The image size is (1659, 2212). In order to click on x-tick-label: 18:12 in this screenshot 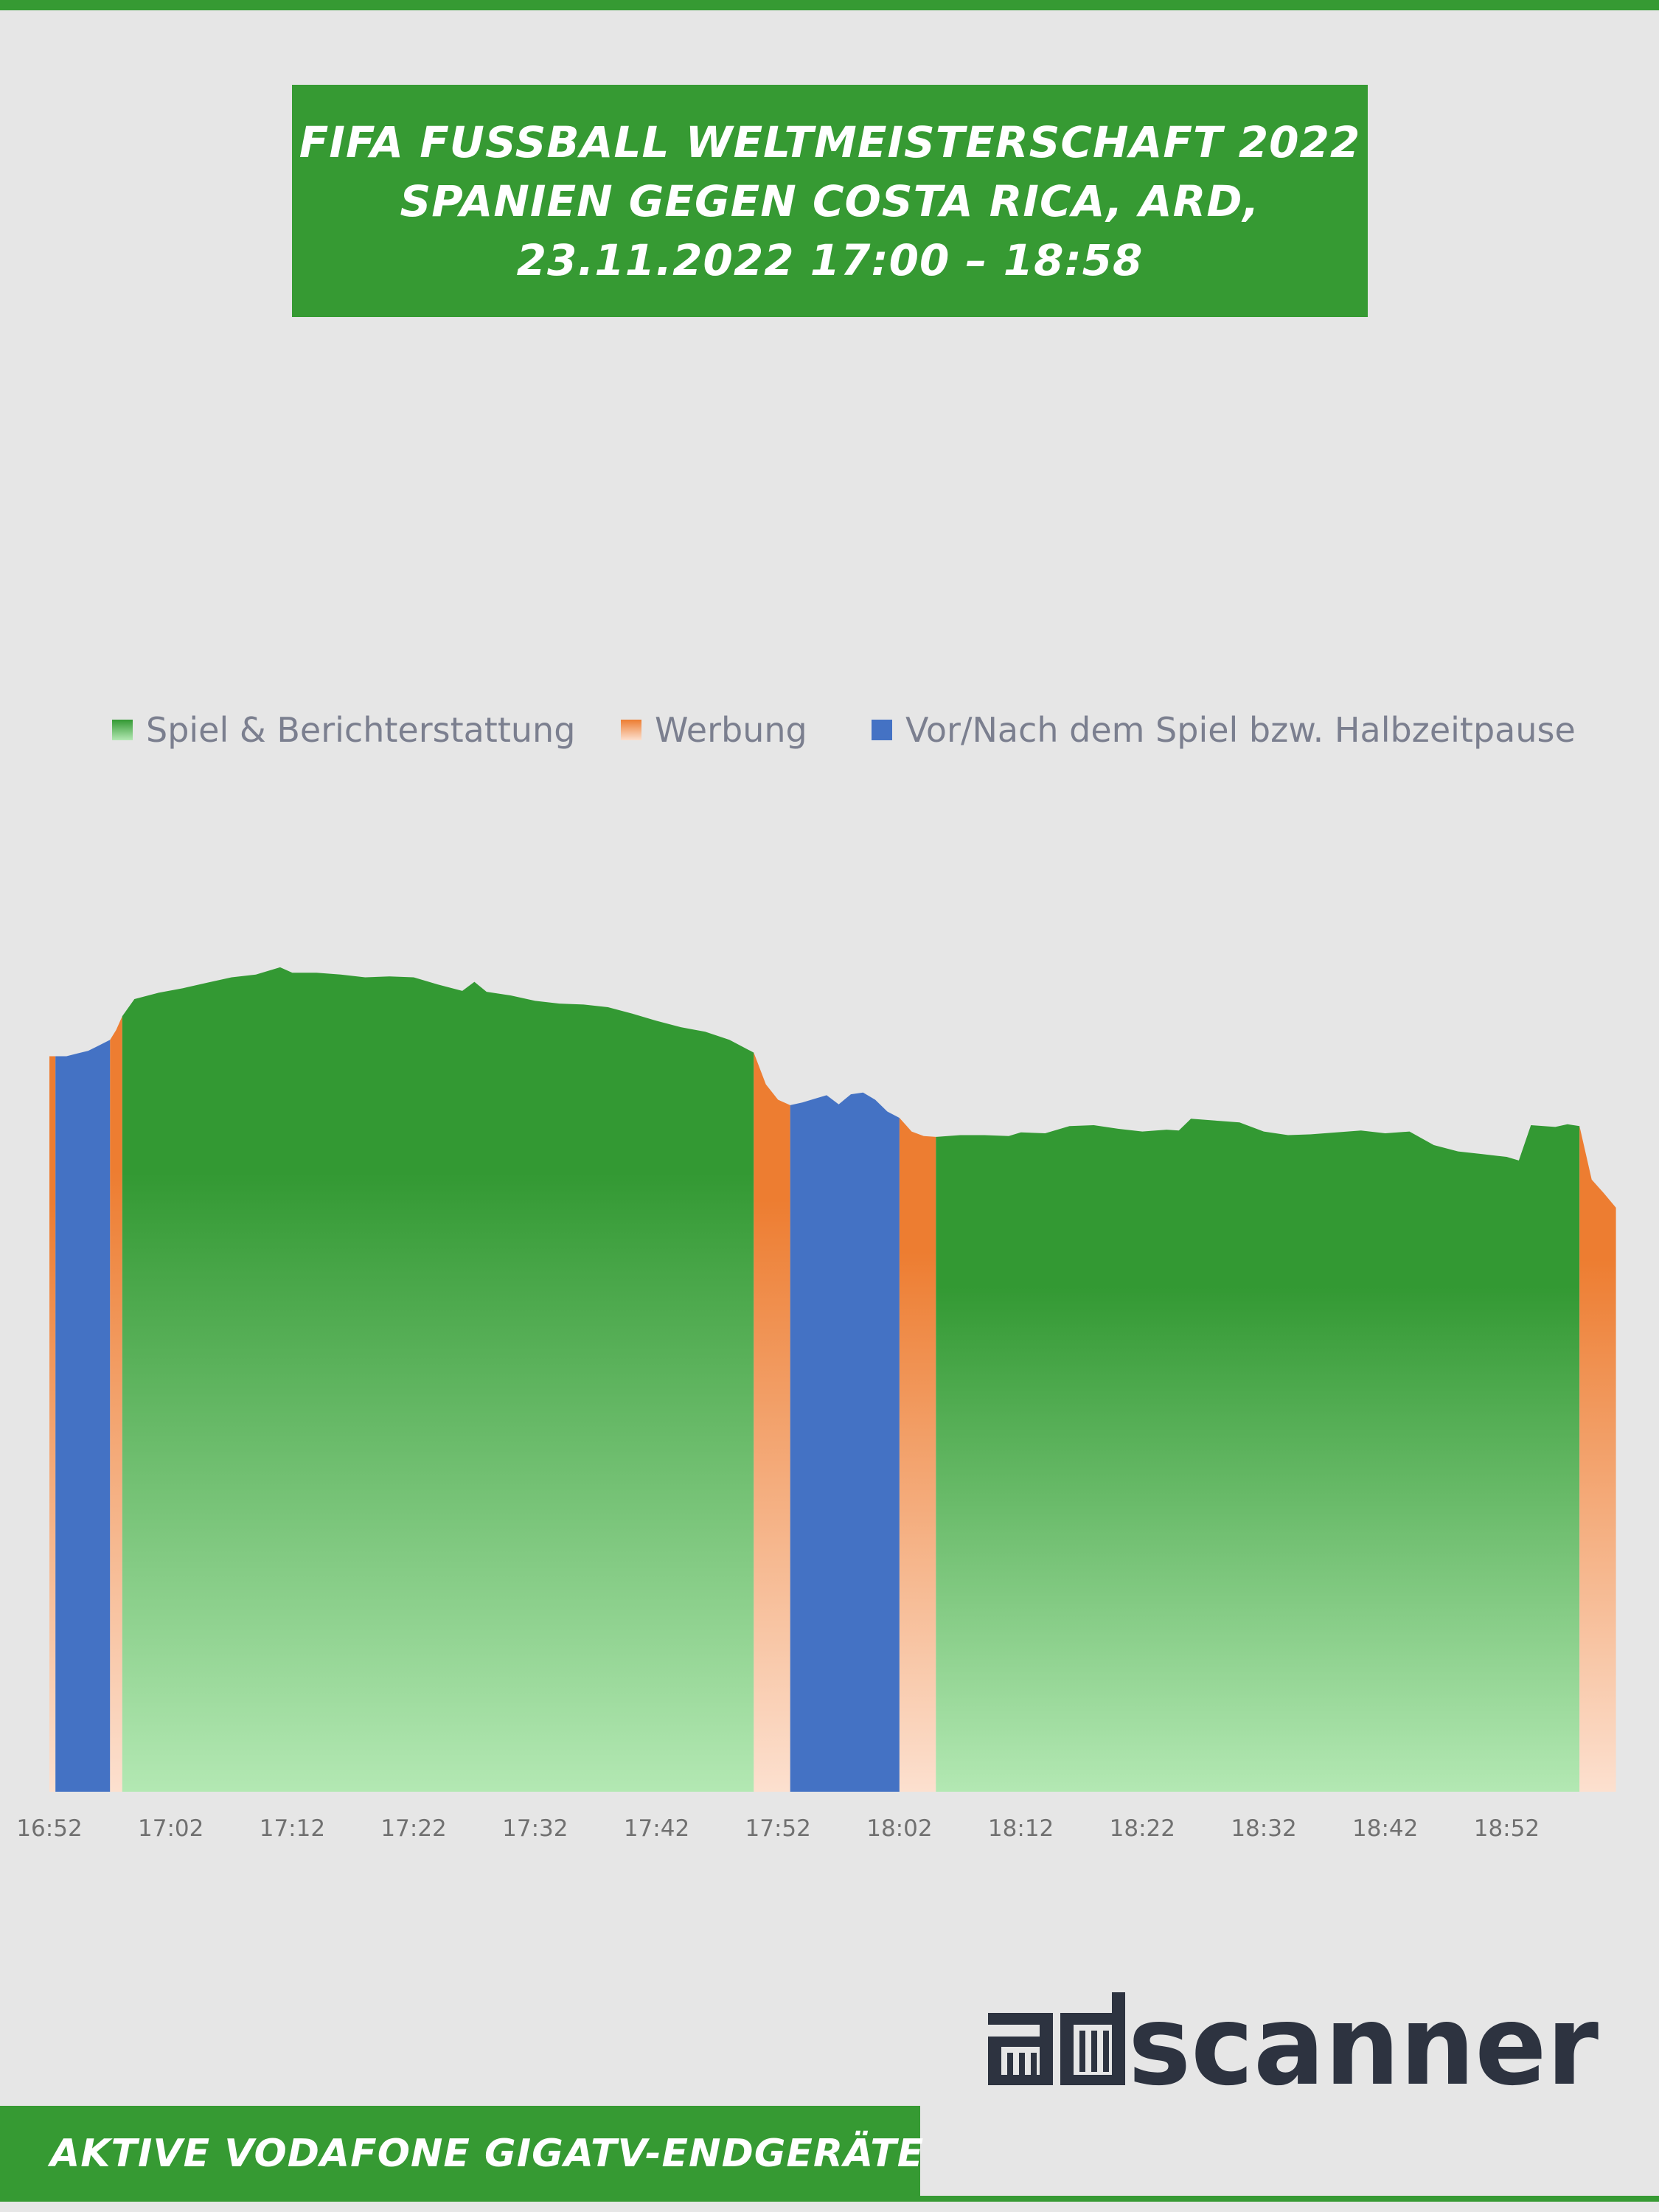, I will do `click(1021, 1828)`.